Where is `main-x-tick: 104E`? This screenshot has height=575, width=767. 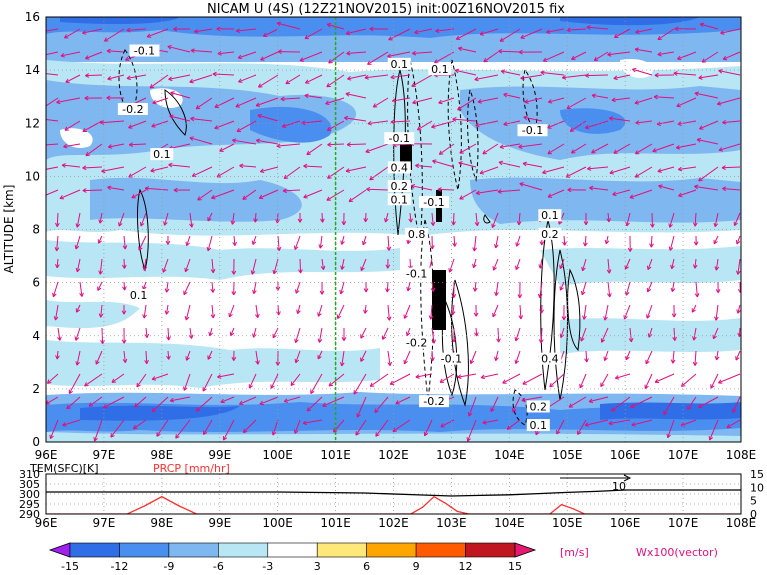 main-x-tick: 104E is located at coordinates (509, 455).